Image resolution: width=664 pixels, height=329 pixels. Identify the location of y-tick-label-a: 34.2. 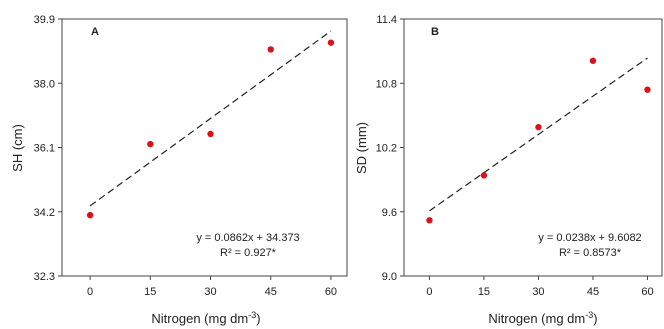
(44, 213).